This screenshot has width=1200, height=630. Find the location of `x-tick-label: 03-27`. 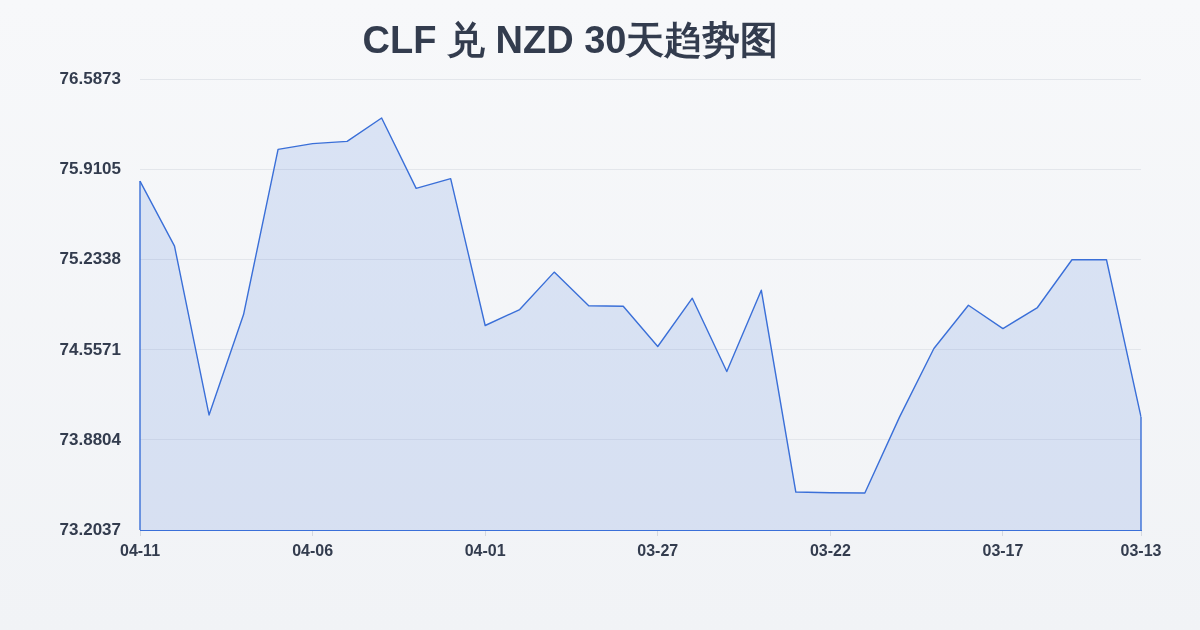

x-tick-label: 03-27 is located at coordinates (658, 551).